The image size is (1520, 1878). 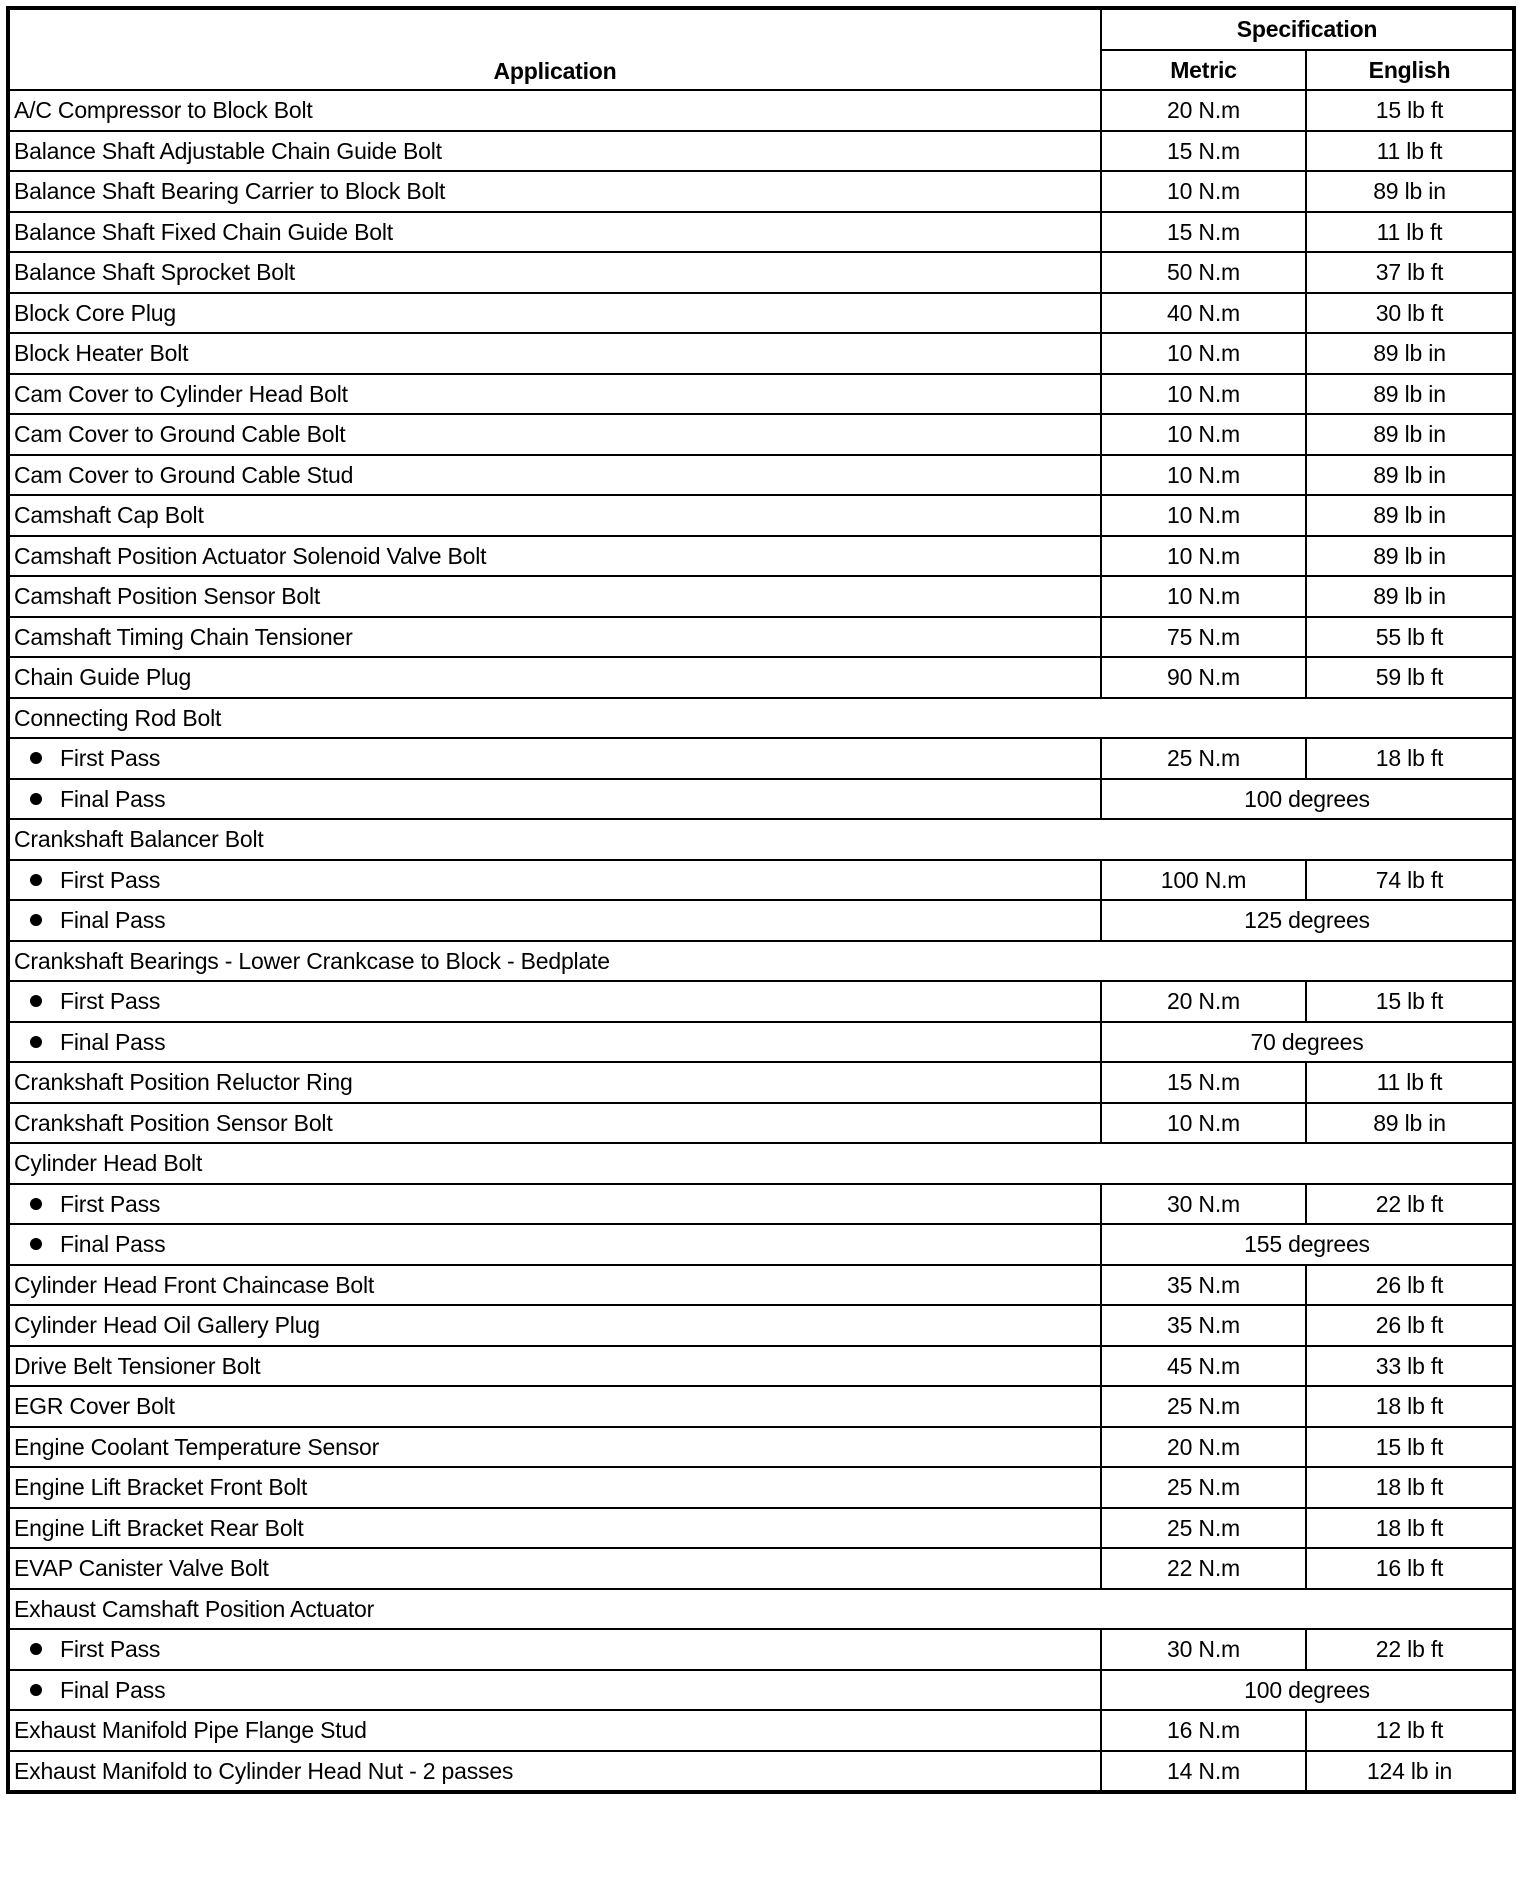 What do you see at coordinates (109, 515) in the screenshot?
I see `application-text: Camshaft Cap Bolt` at bounding box center [109, 515].